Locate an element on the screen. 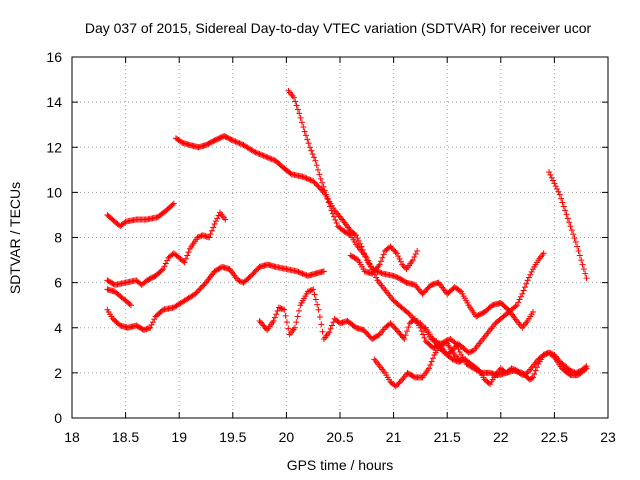 This screenshot has height=480, width=640. x-tick-label: 20 is located at coordinates (287, 437).